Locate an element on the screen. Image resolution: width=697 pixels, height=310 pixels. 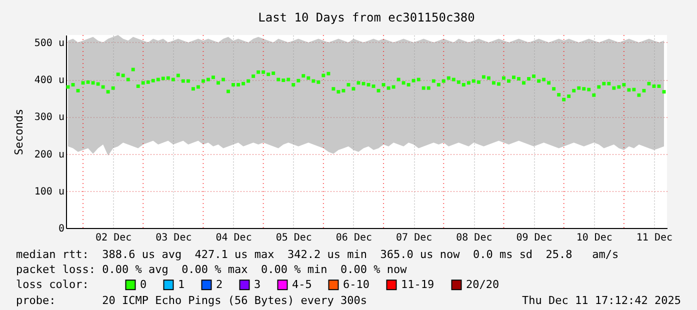
chart-title: Last 10 Days from ec301150c380 is located at coordinates (366, 17).